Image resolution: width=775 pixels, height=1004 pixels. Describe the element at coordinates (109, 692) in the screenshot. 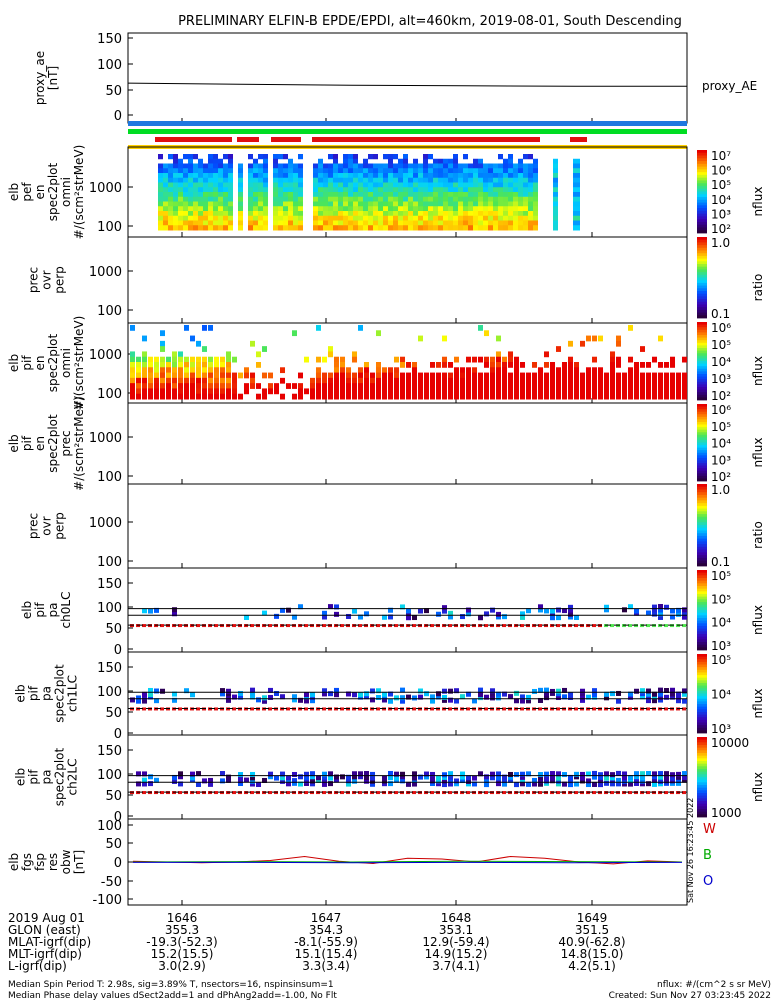

I see `y-tick-label: 100` at that location.